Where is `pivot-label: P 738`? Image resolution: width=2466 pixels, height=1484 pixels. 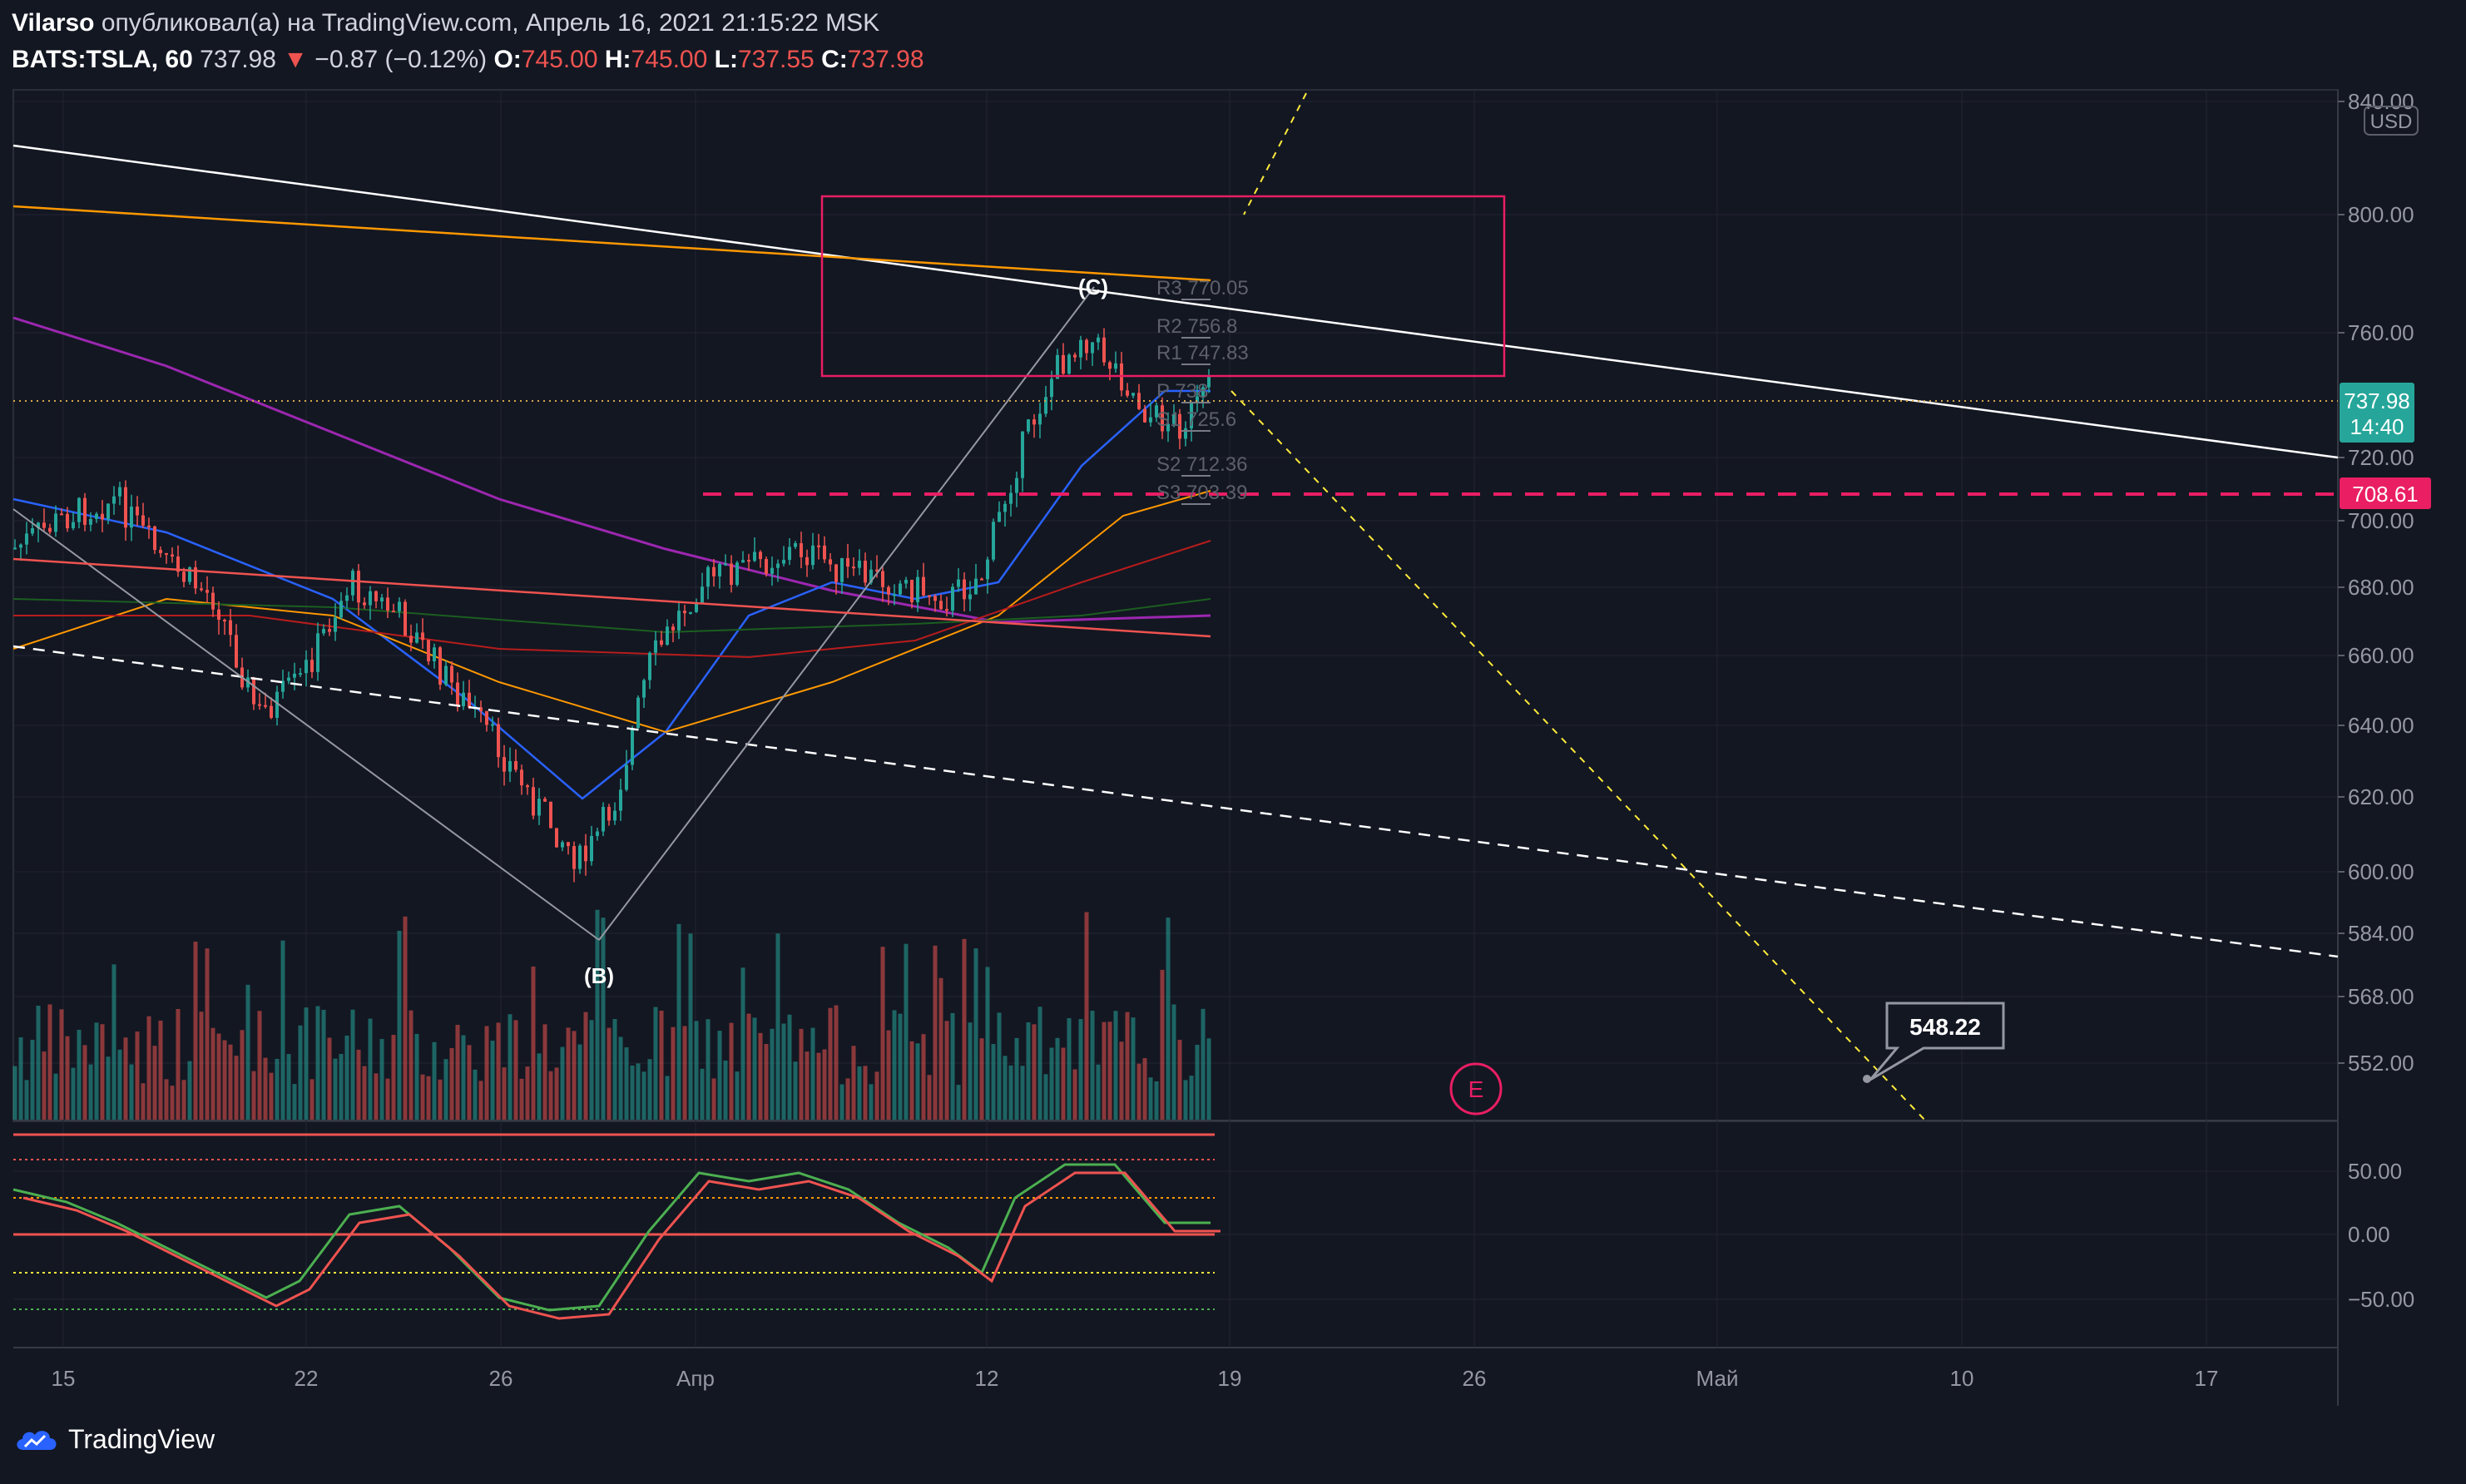 pivot-label: P 738 is located at coordinates (1182, 391).